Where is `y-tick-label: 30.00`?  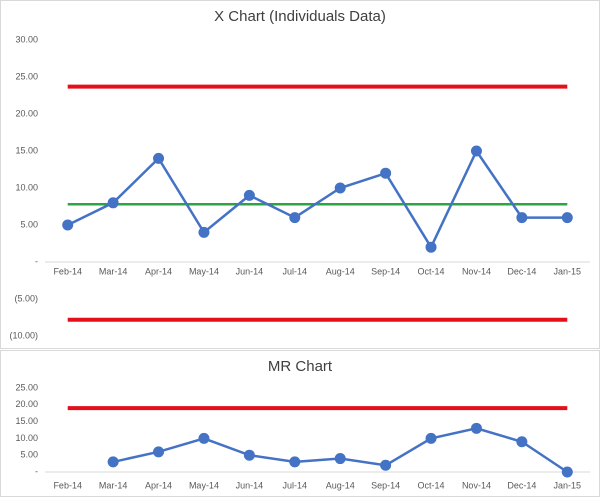
y-tick-label: 30.00 is located at coordinates (26, 39).